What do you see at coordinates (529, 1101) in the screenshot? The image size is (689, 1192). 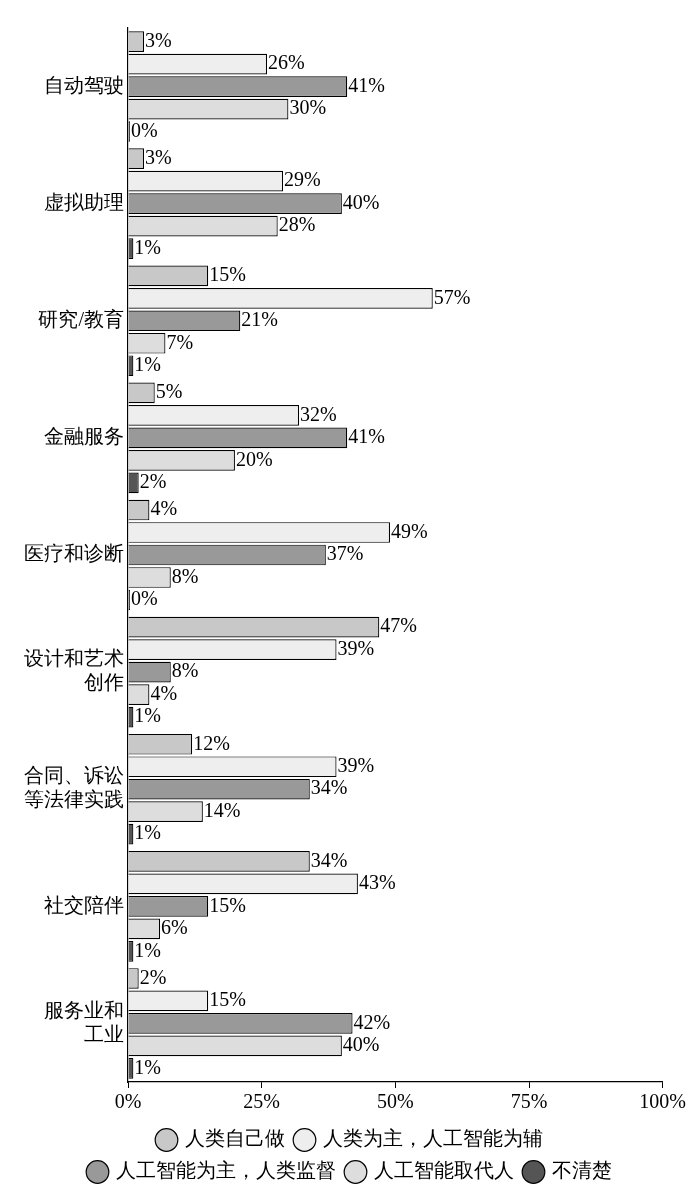 I see `x-tick-label: 75%` at bounding box center [529, 1101].